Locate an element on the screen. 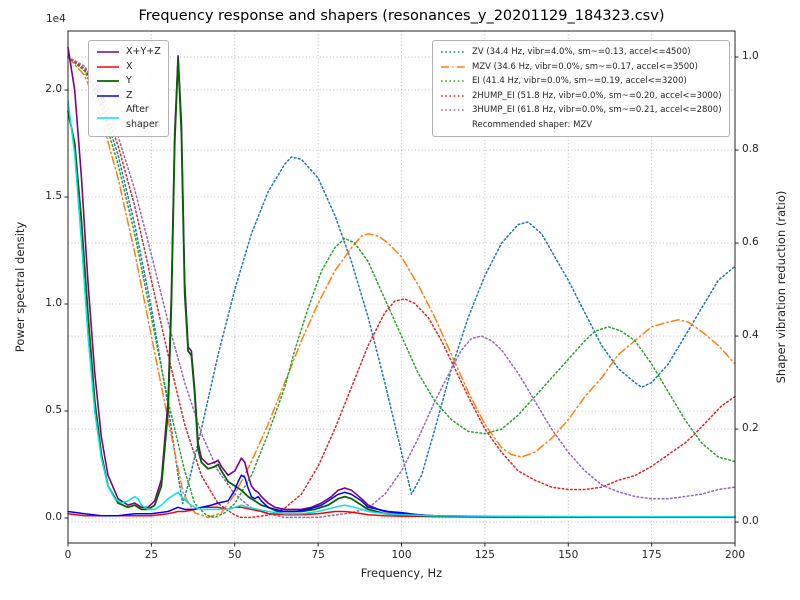 Image resolution: width=800 pixels, height=600 pixels. legend-entry-label: Y is located at coordinates (129, 80).